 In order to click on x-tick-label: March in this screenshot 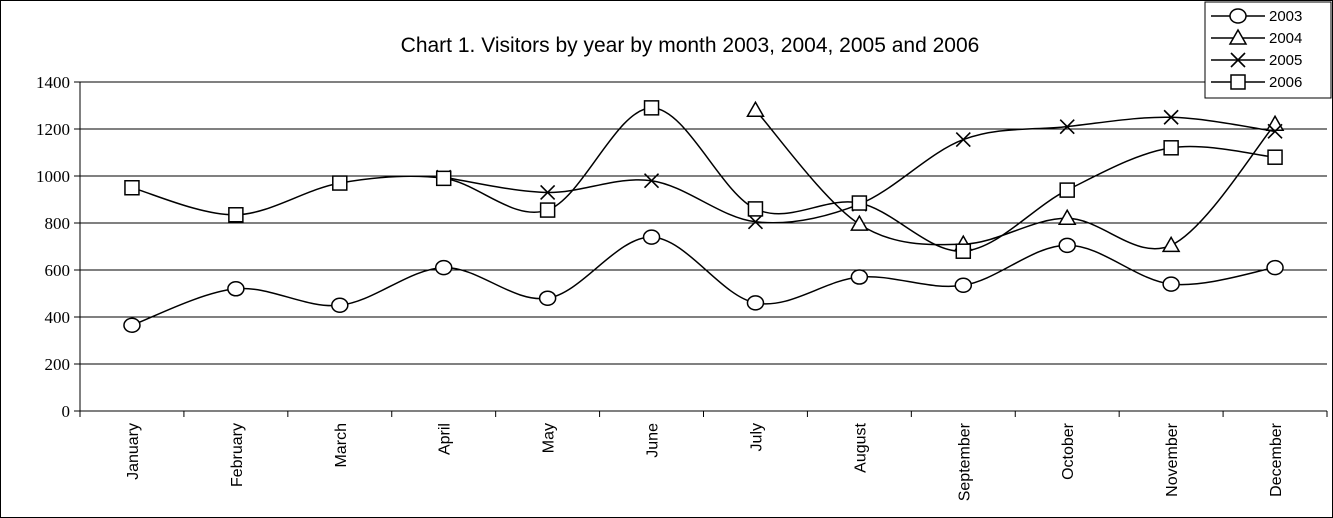, I will do `click(341, 445)`.